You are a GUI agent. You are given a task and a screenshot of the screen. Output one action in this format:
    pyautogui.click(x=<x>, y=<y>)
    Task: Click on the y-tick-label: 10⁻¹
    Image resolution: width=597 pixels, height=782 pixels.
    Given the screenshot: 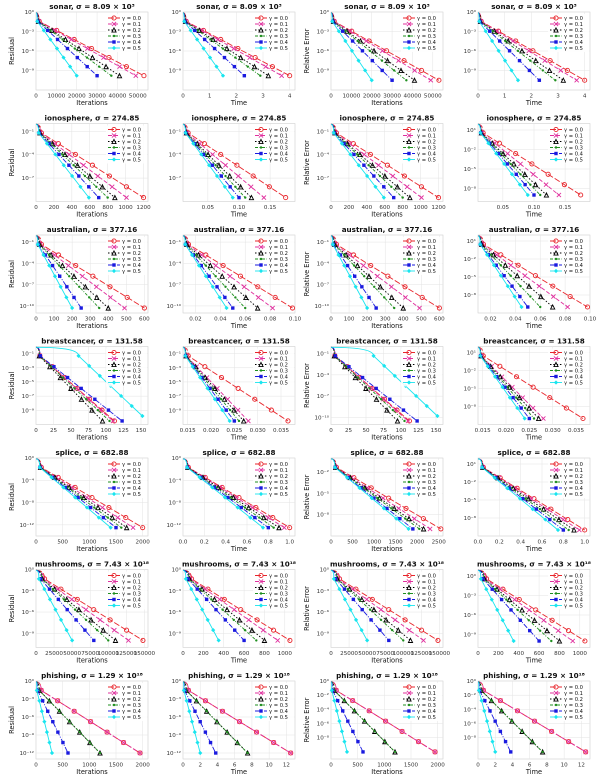 What is the action you would take?
    pyautogui.click(x=175, y=242)
    